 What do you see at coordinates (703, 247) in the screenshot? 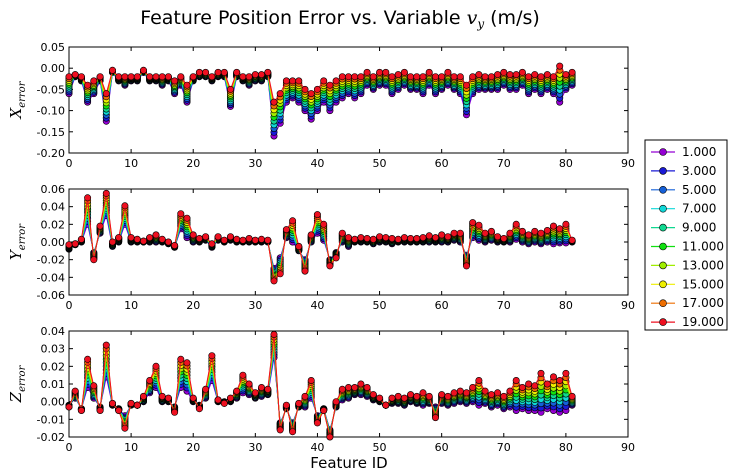
I see `legend-label: 11.000` at bounding box center [703, 247].